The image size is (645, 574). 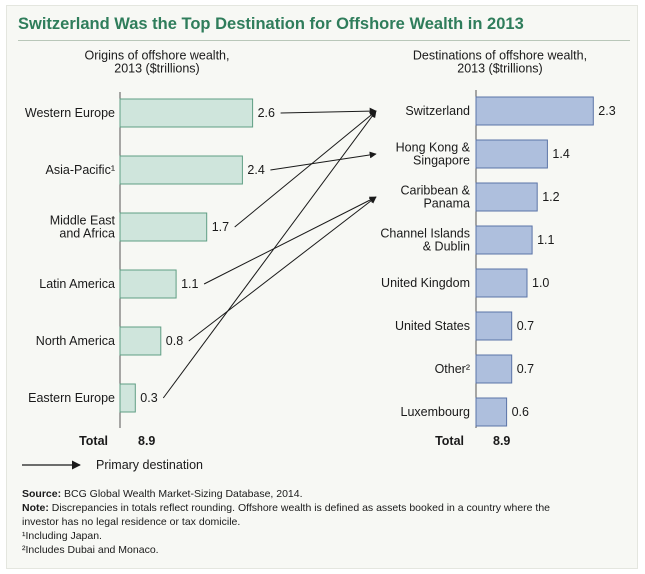 I want to click on origins-total-value: 8.9, so click(x=146, y=441).